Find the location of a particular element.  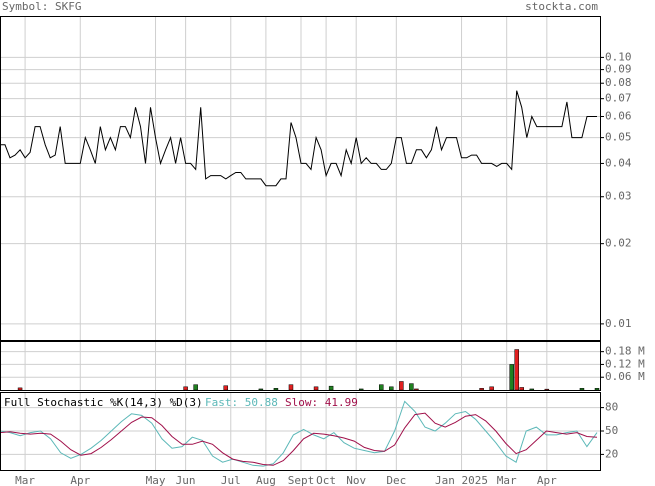

y-tick-label: 0.08 is located at coordinates (618, 82).